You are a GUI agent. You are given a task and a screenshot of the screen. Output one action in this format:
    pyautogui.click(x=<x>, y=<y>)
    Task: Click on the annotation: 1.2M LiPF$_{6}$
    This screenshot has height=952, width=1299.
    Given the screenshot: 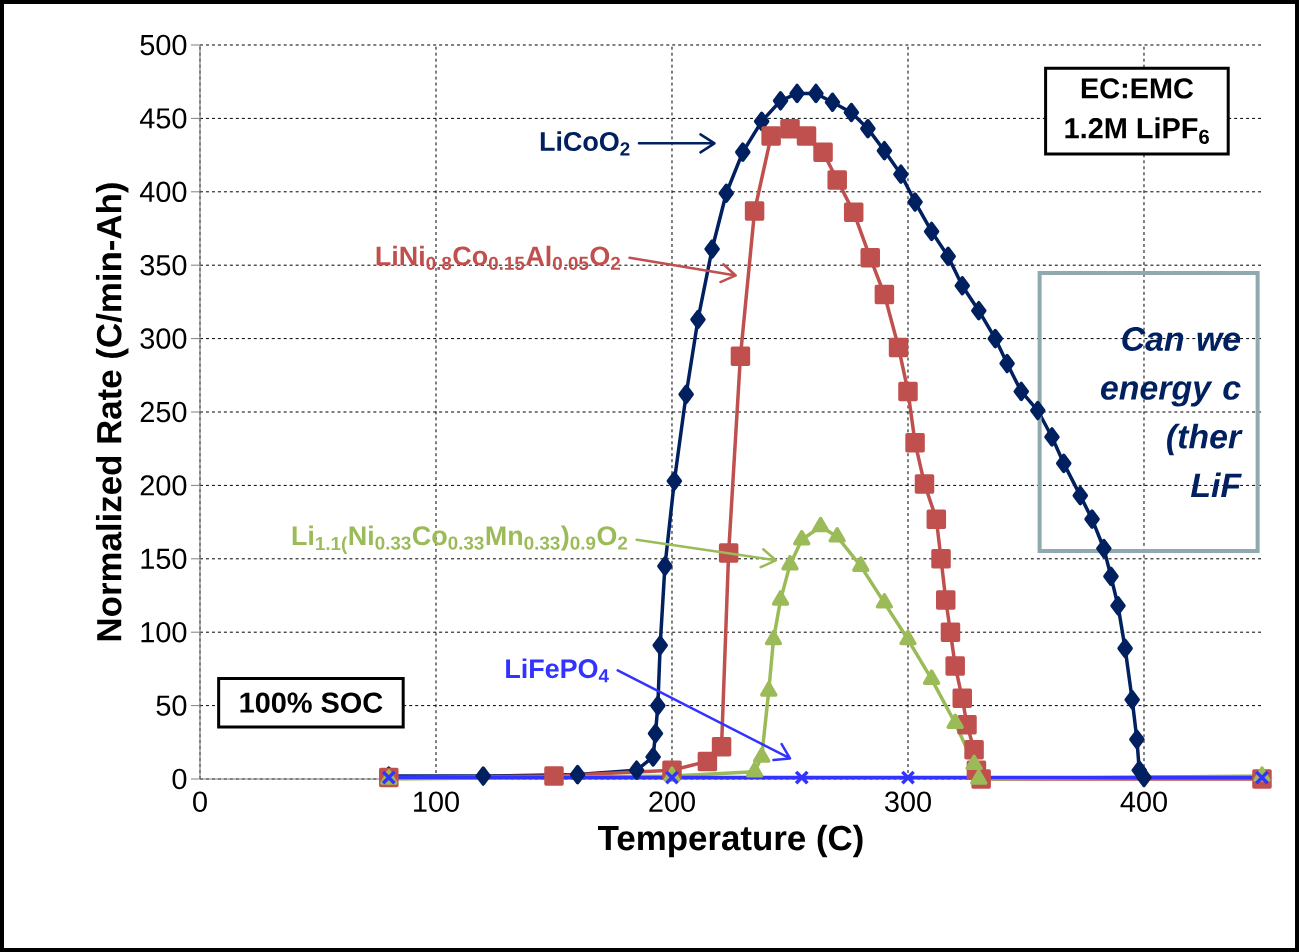 What is the action you would take?
    pyautogui.click(x=1137, y=130)
    